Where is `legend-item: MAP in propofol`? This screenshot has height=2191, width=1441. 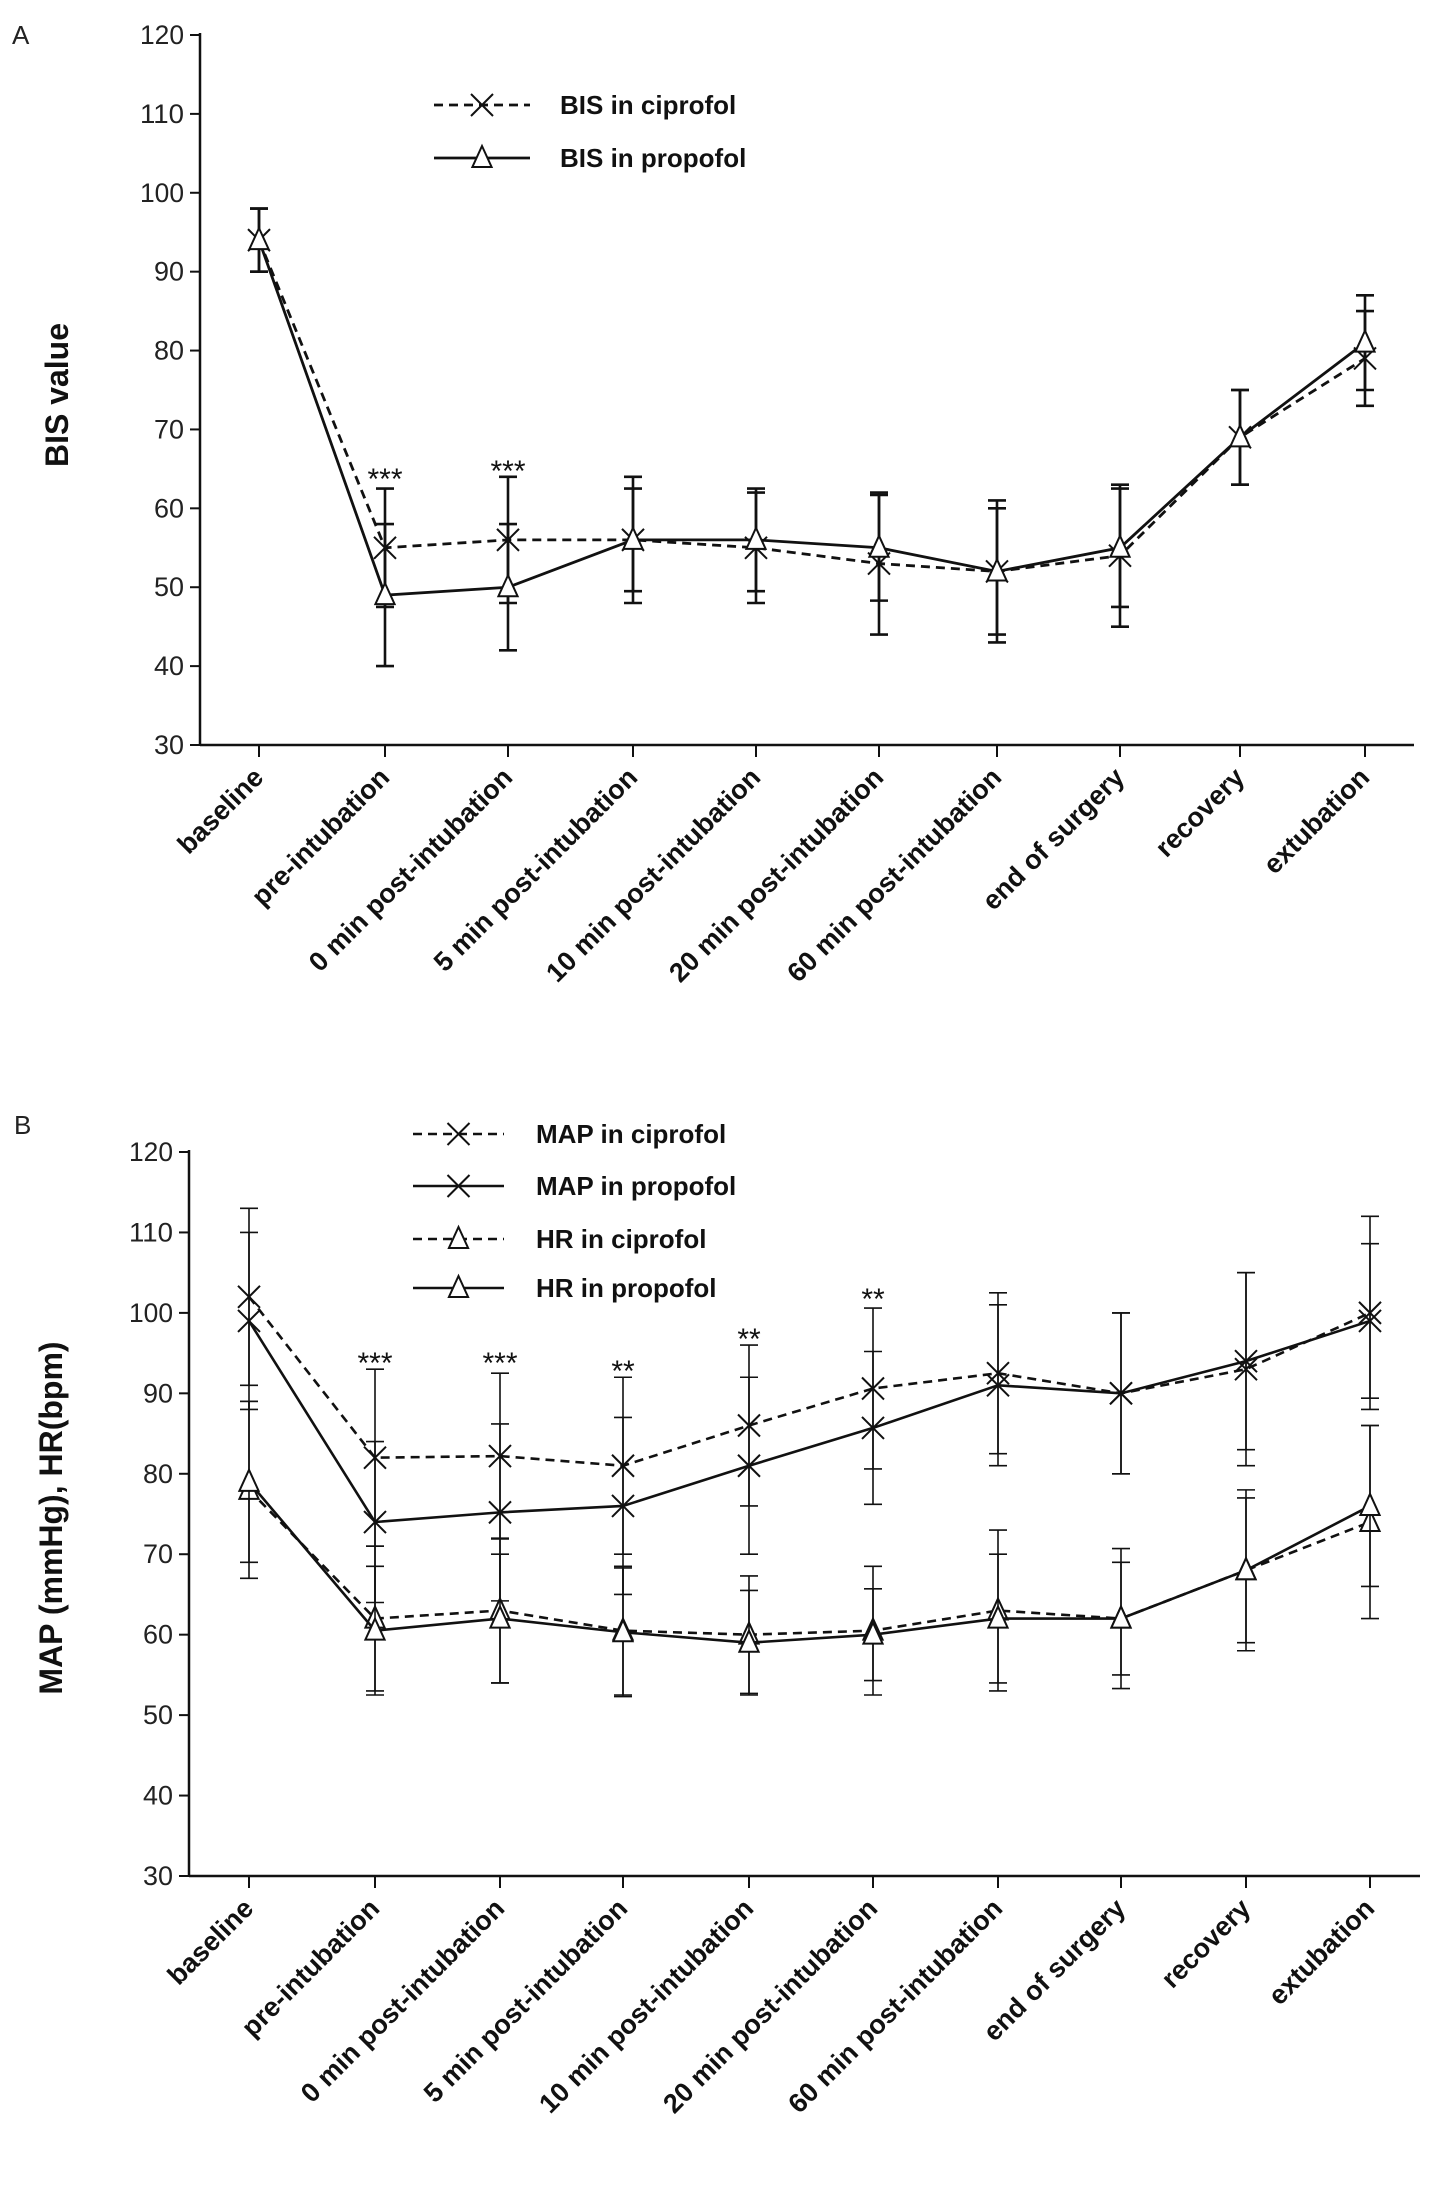
legend-item: MAP in propofol is located at coordinates (574, 1186).